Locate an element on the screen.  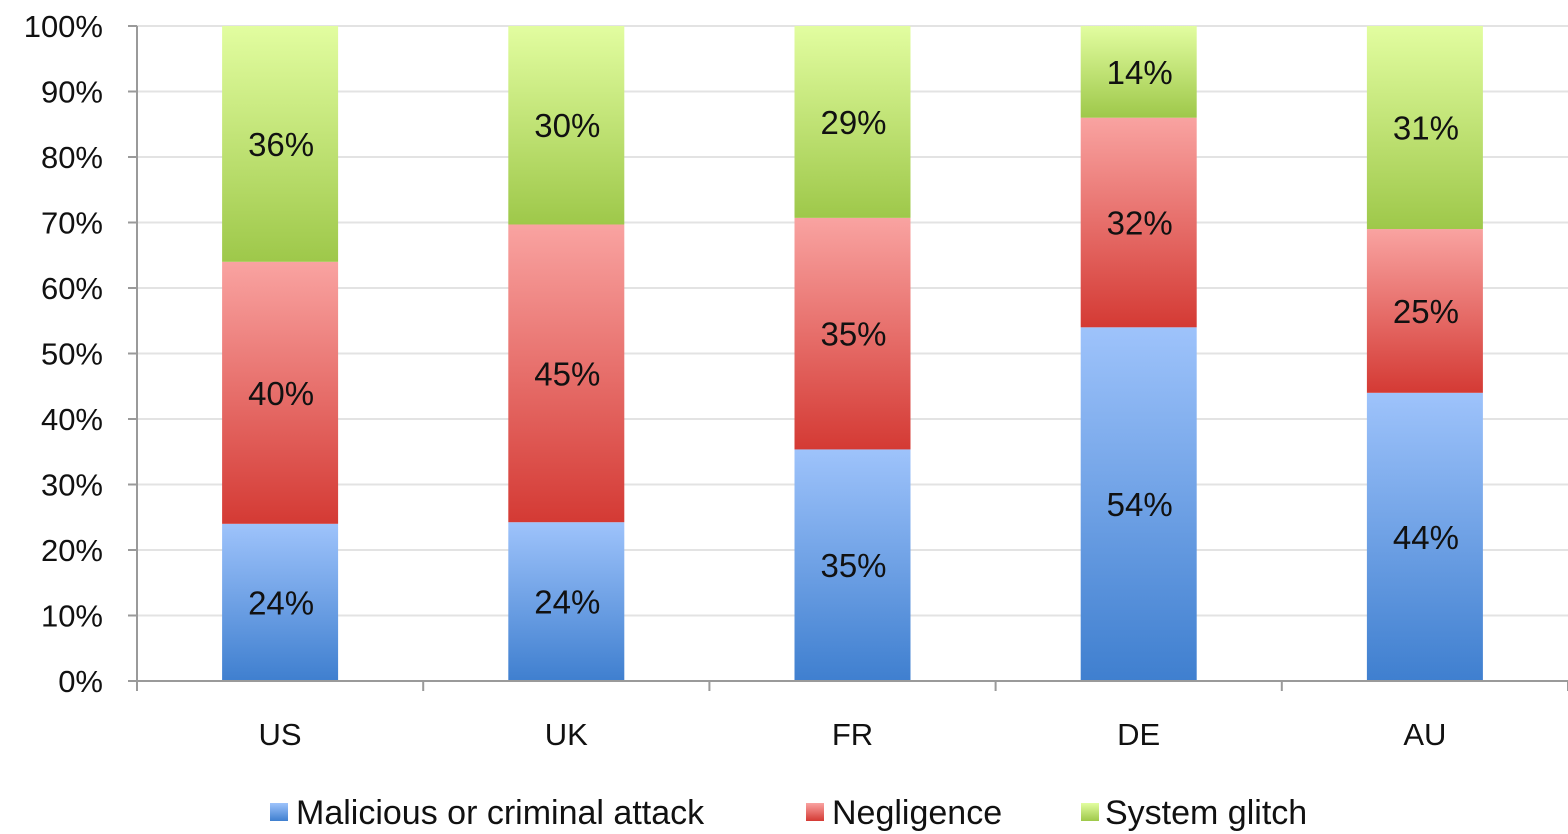
x-tick-label: AU is located at coordinates (1424, 734).